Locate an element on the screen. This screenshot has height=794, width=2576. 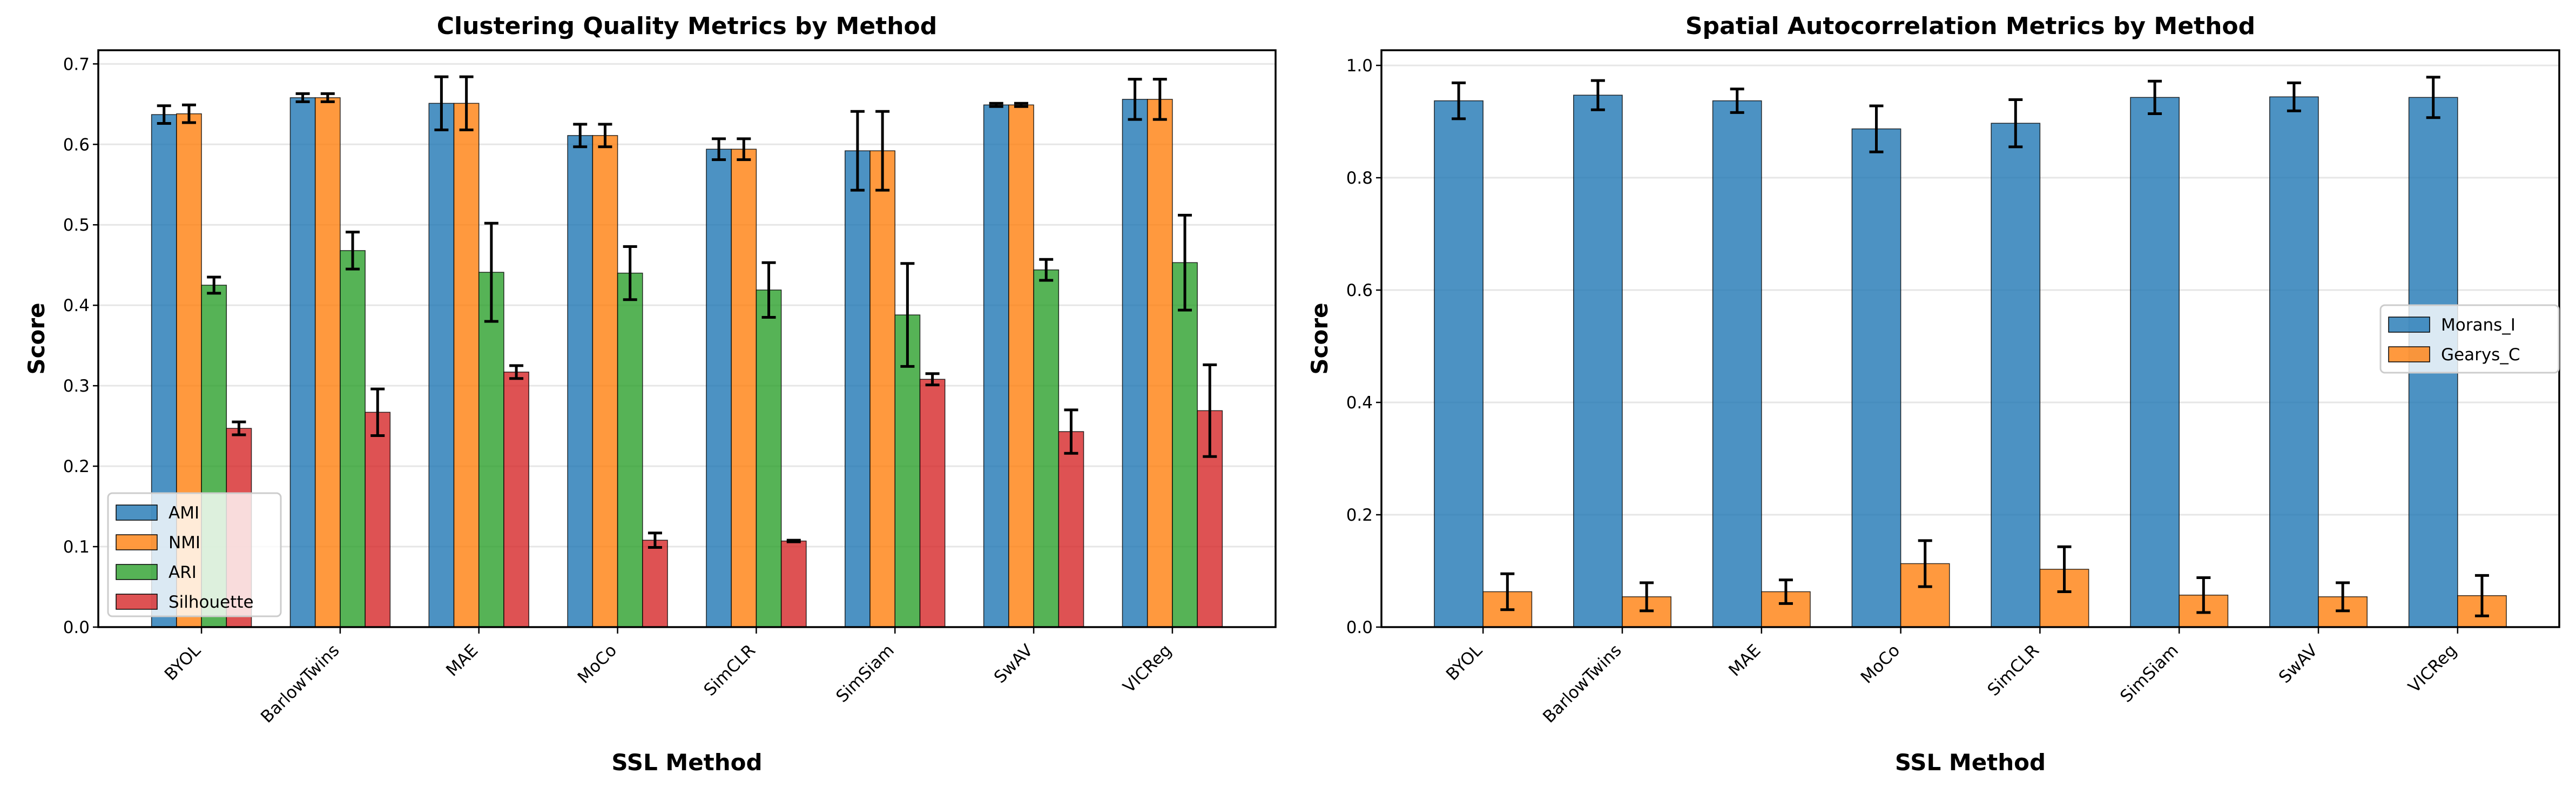
bar-ami-moco is located at coordinates (580, 381).